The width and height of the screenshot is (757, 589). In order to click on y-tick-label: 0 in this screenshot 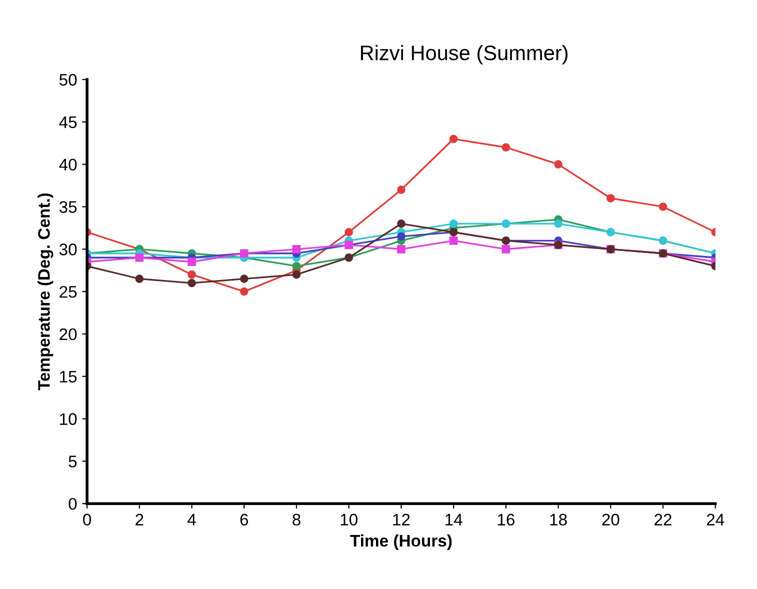, I will do `click(72, 504)`.